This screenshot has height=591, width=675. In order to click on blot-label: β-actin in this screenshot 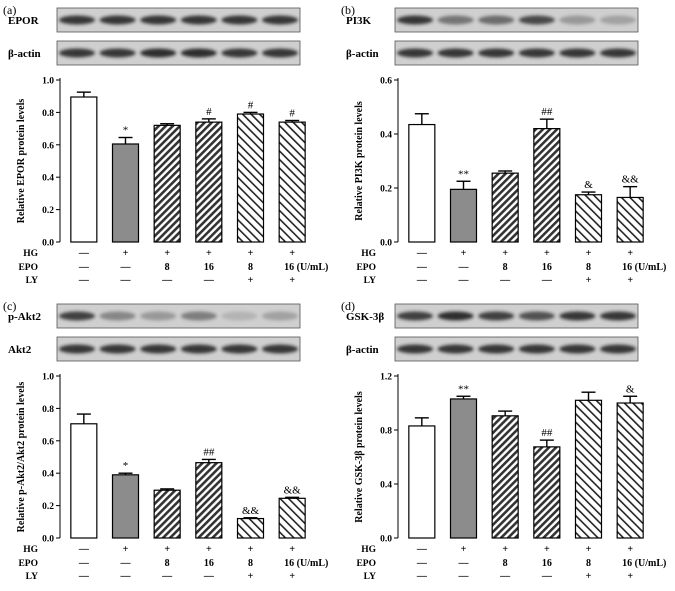, I will do `click(362, 54)`.